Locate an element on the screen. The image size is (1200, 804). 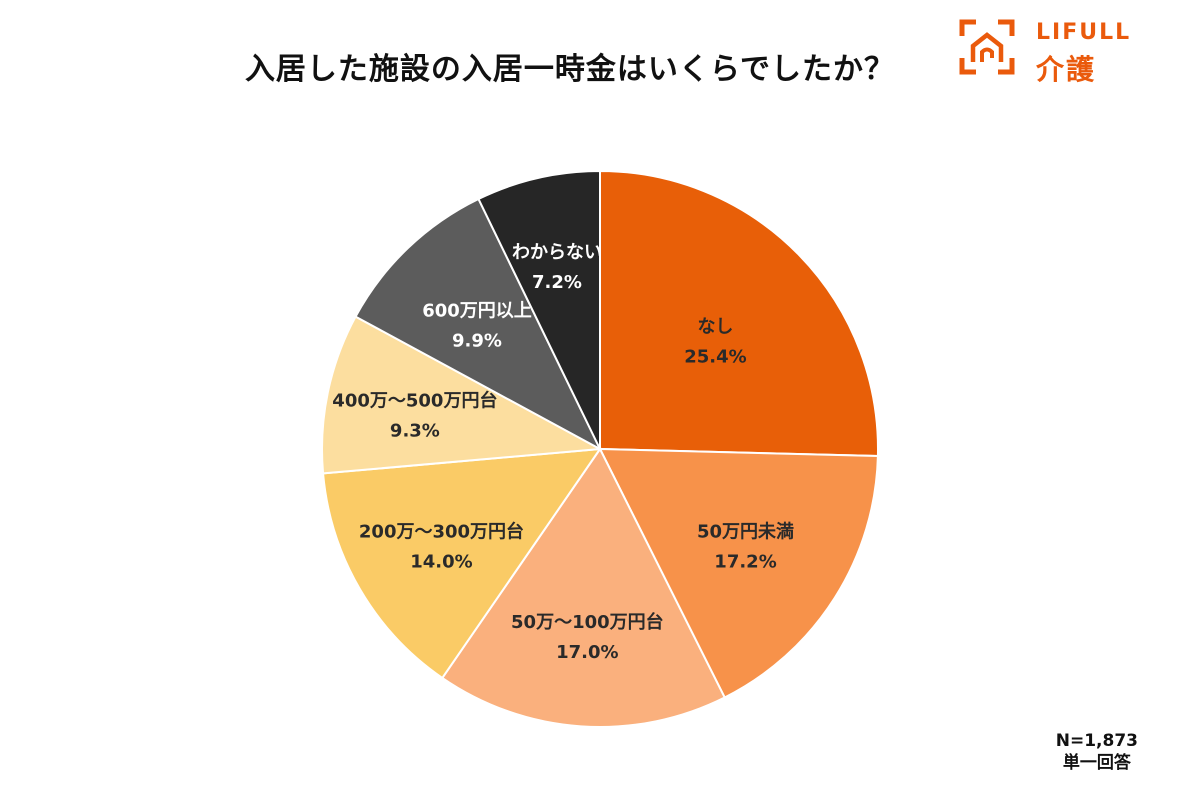
logo-product: 介護 is located at coordinates (1066, 69).